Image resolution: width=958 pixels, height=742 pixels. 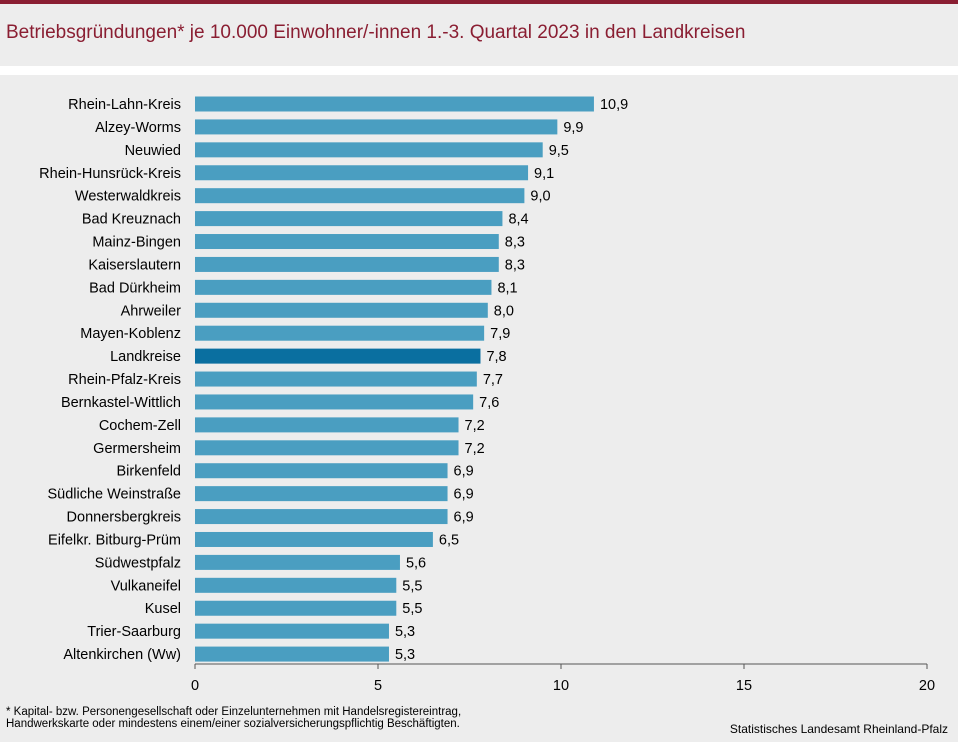 What do you see at coordinates (500, 334) in the screenshot?
I see `data-label: 7,9` at bounding box center [500, 334].